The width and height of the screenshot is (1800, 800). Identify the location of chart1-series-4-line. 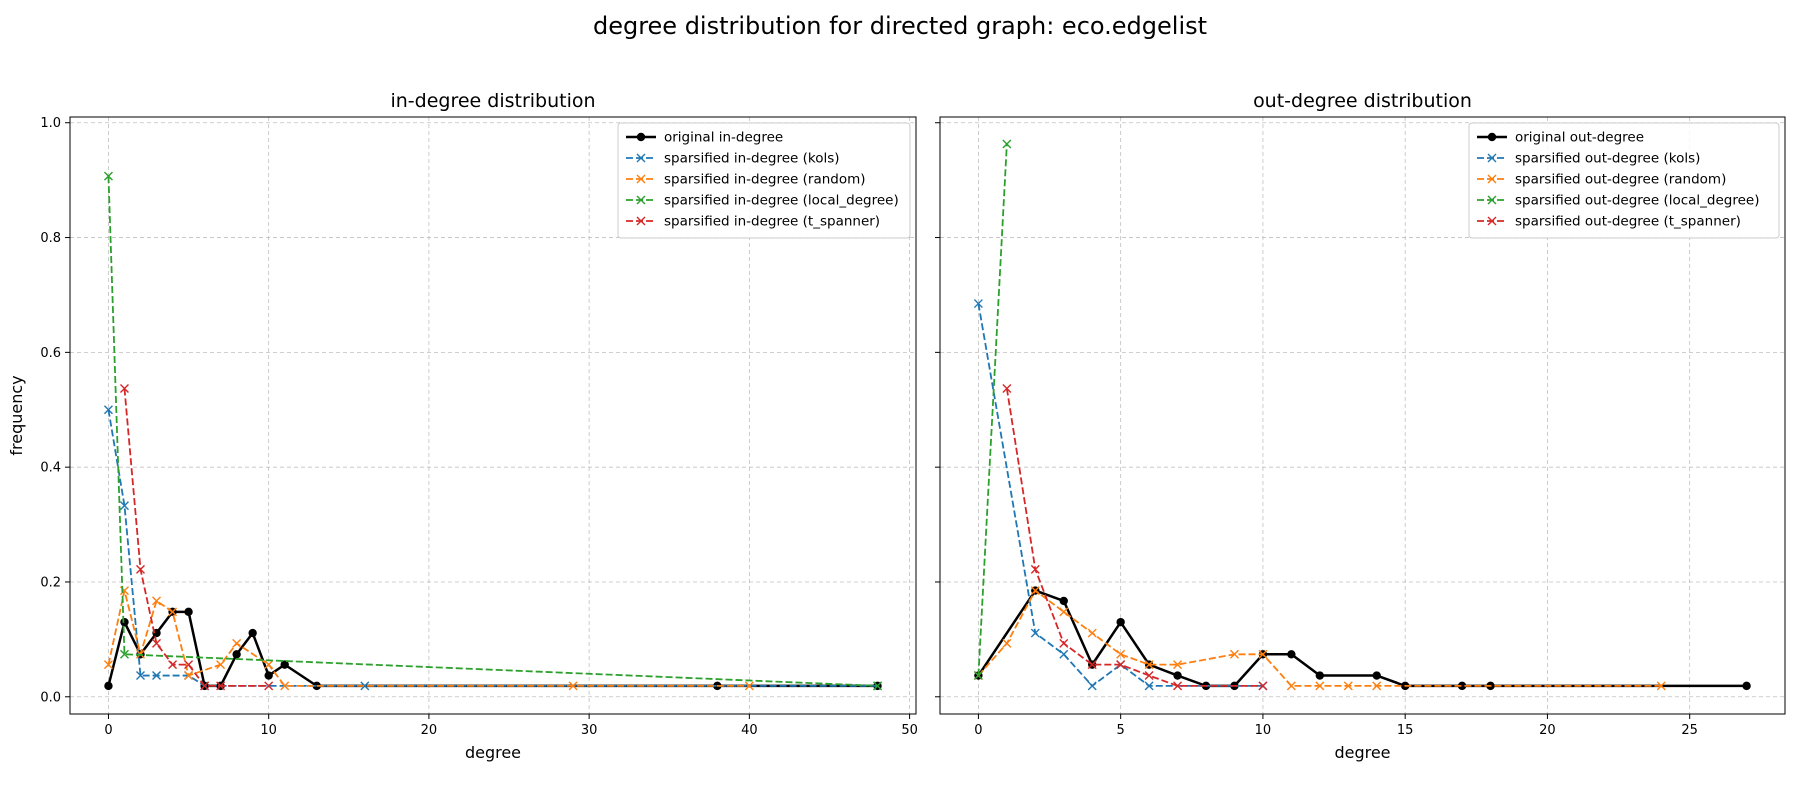
(1134, 537).